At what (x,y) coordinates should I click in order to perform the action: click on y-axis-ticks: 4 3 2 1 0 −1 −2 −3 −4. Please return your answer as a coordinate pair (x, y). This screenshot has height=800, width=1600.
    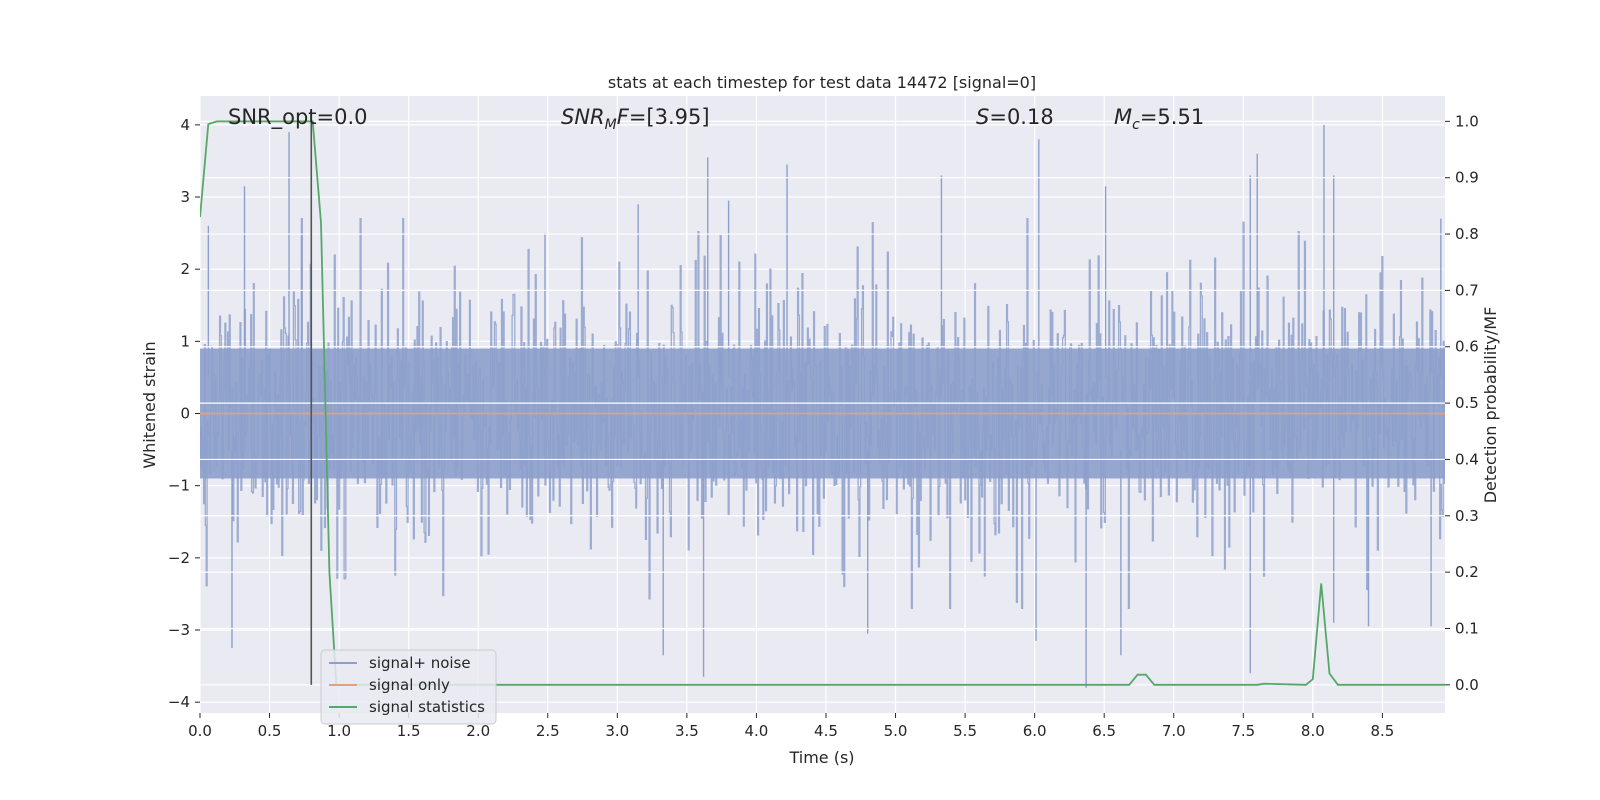
    Looking at the image, I should click on (184, 413).